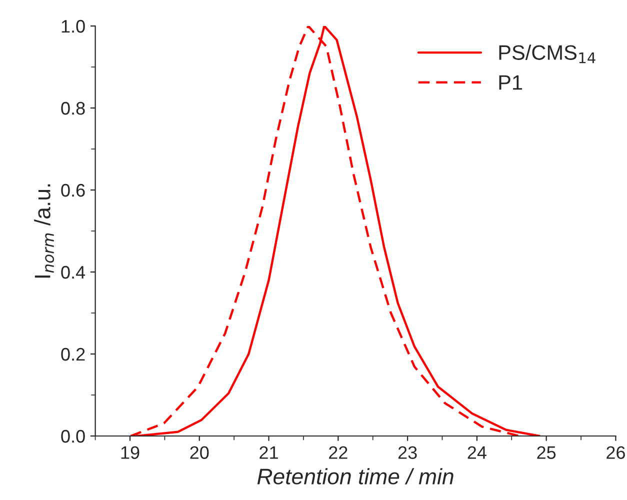 The height and width of the screenshot is (500, 627). What do you see at coordinates (615, 452) in the screenshot?
I see `x-tick-label: 26` at bounding box center [615, 452].